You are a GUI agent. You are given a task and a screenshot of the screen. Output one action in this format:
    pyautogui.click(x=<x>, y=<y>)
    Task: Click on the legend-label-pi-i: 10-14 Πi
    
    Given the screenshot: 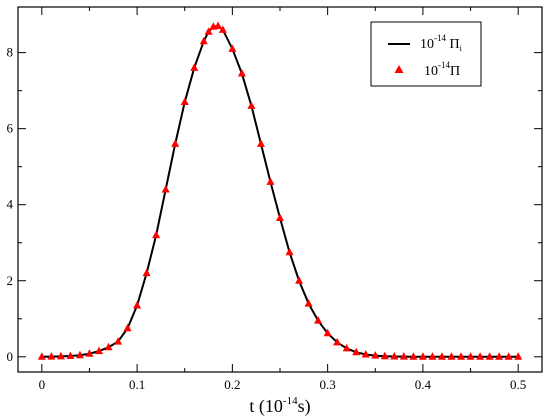 What is the action you would take?
    pyautogui.click(x=441, y=43)
    